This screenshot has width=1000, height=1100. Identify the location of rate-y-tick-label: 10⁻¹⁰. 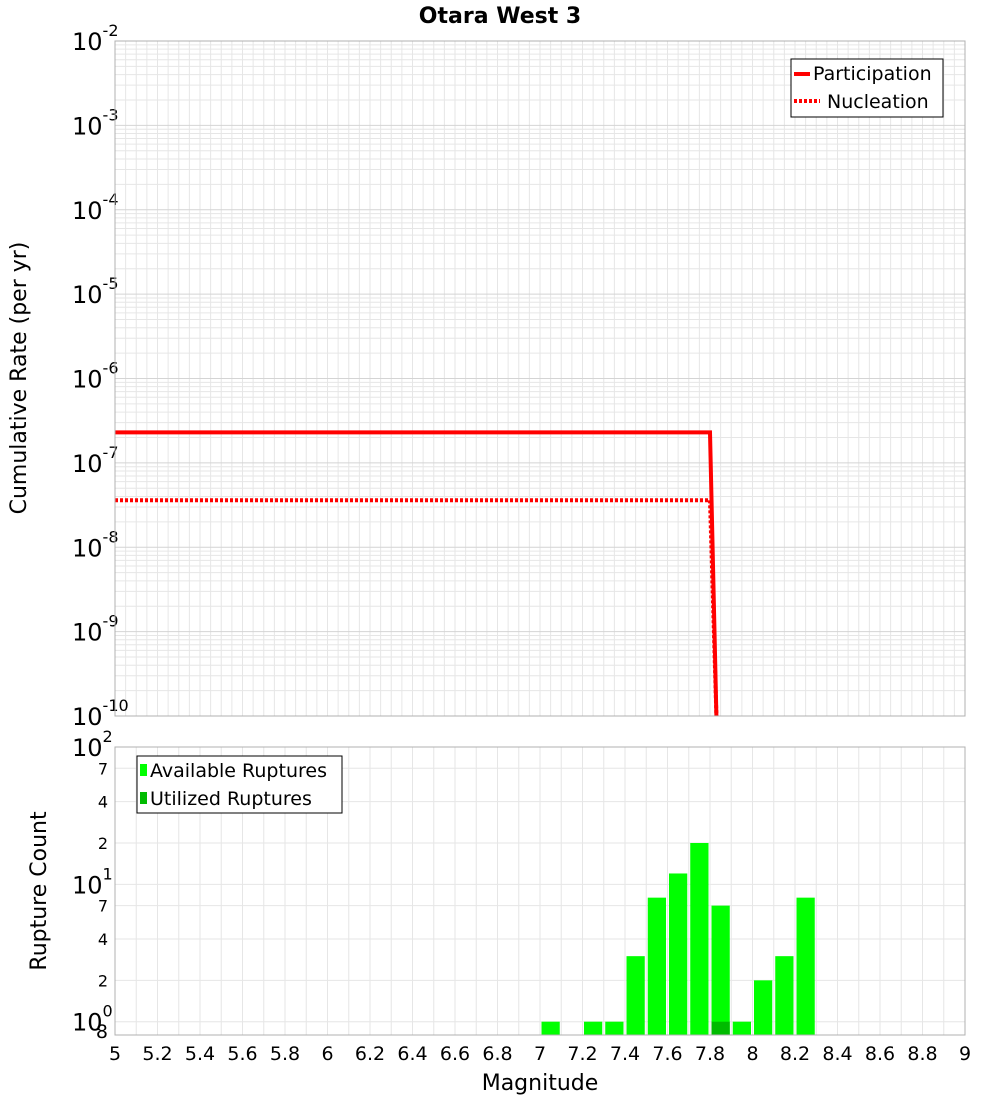
(100, 713).